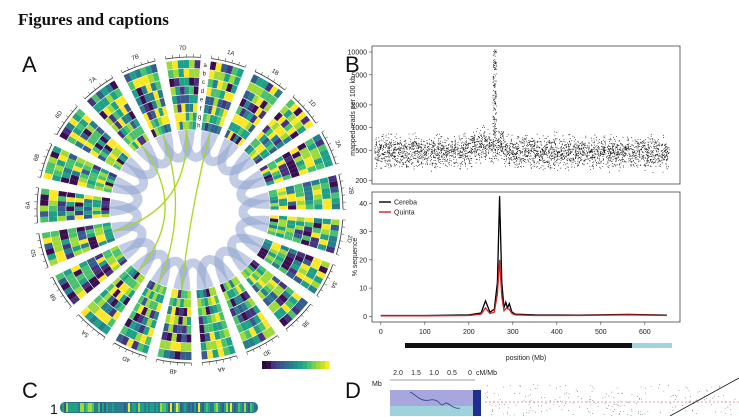  I want to click on chromosome-label-7d: 7D, so click(183, 49).